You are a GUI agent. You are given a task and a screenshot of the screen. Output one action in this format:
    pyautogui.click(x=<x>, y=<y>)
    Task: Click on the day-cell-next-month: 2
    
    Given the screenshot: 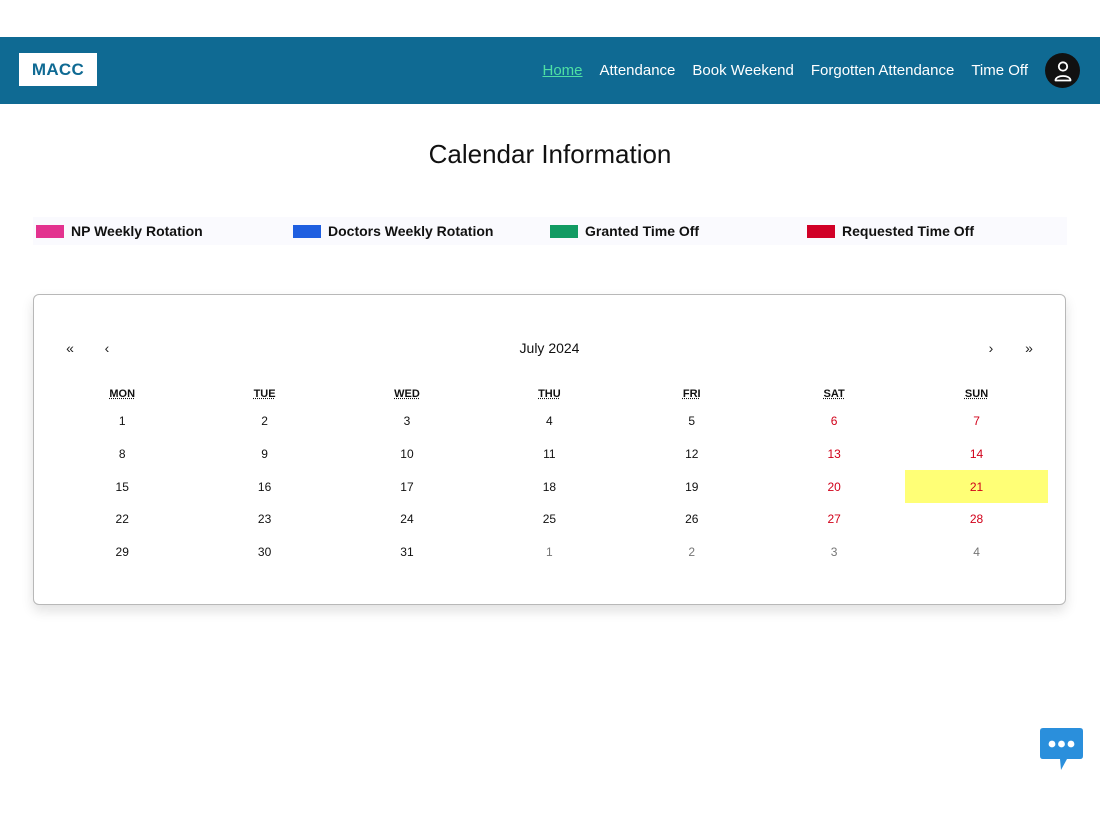 What is the action you would take?
    pyautogui.click(x=692, y=552)
    